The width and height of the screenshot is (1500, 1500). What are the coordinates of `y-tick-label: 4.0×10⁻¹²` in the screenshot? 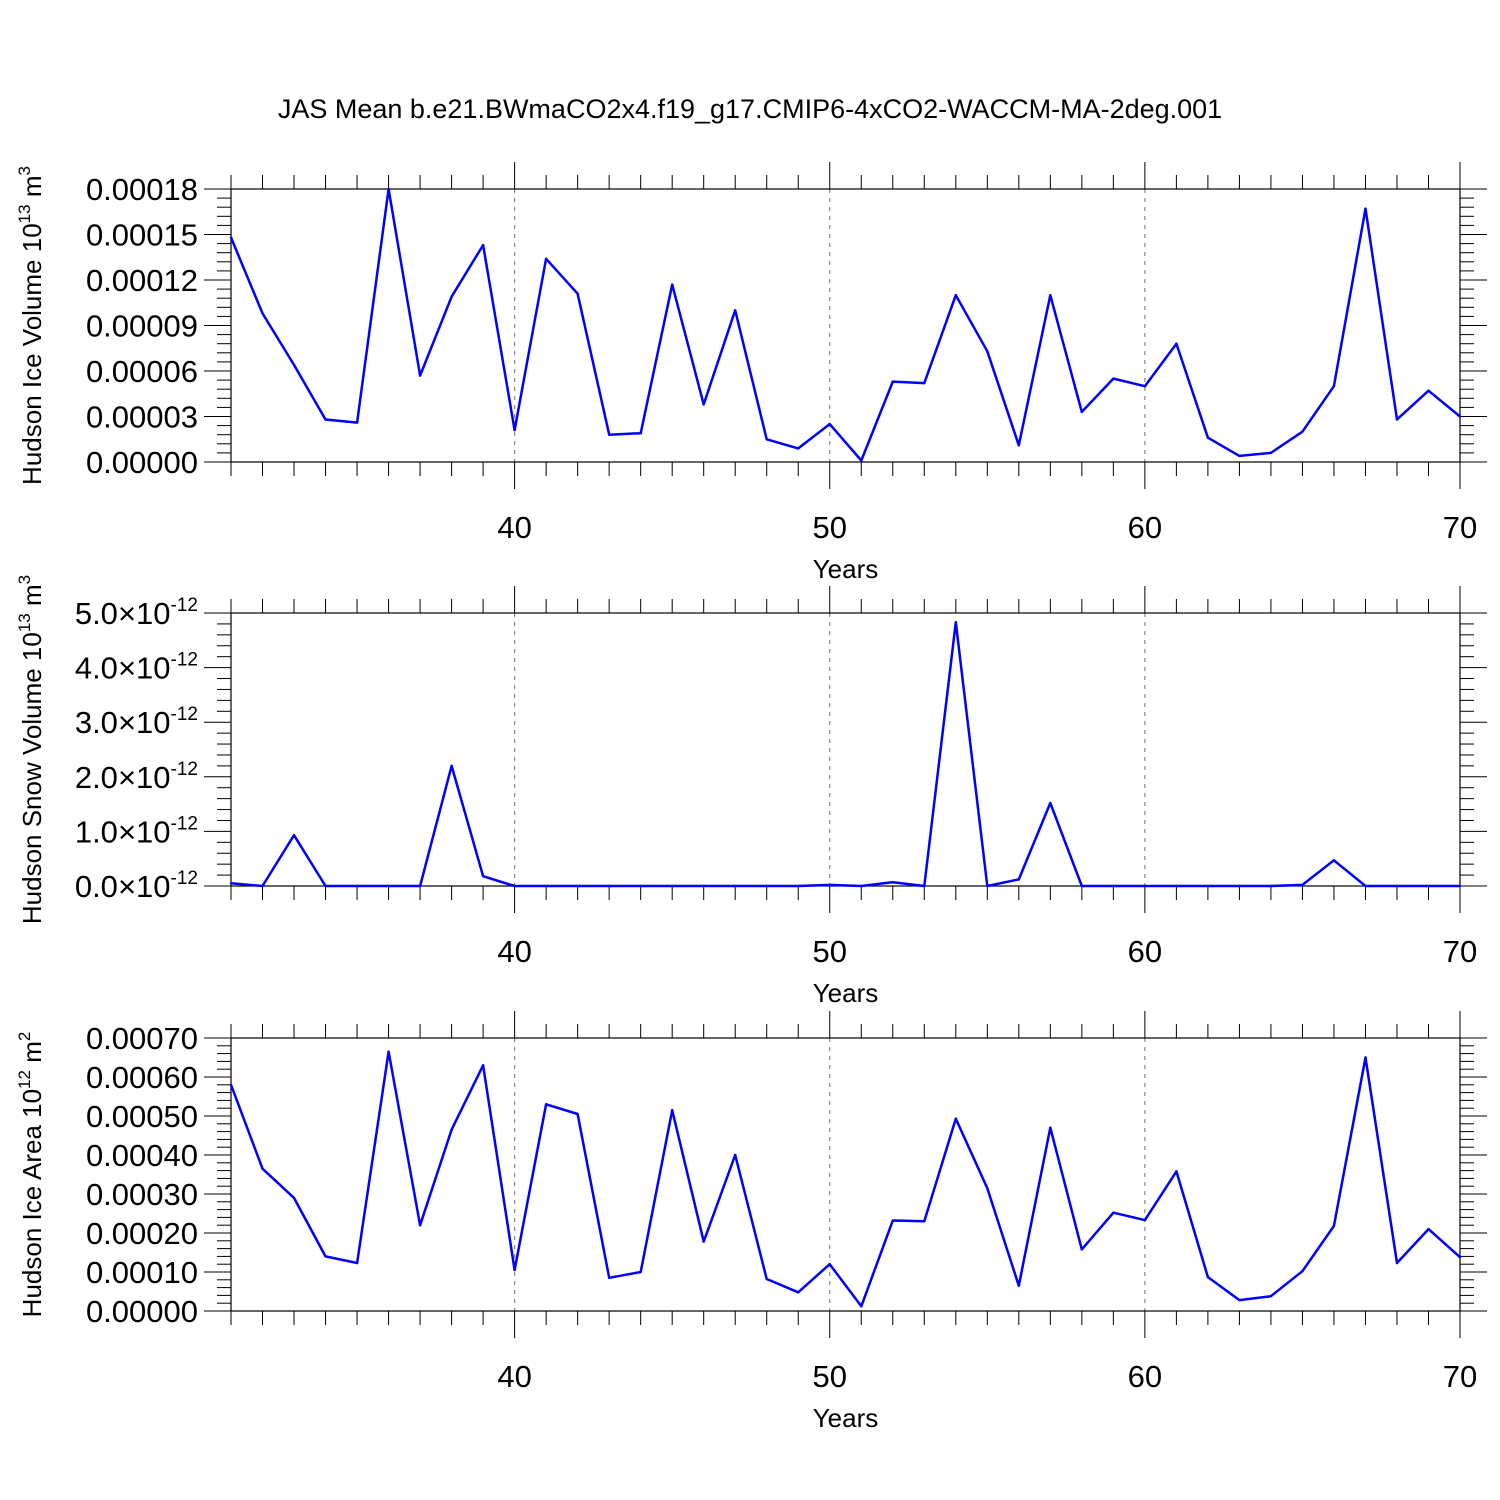 It's located at (136, 668).